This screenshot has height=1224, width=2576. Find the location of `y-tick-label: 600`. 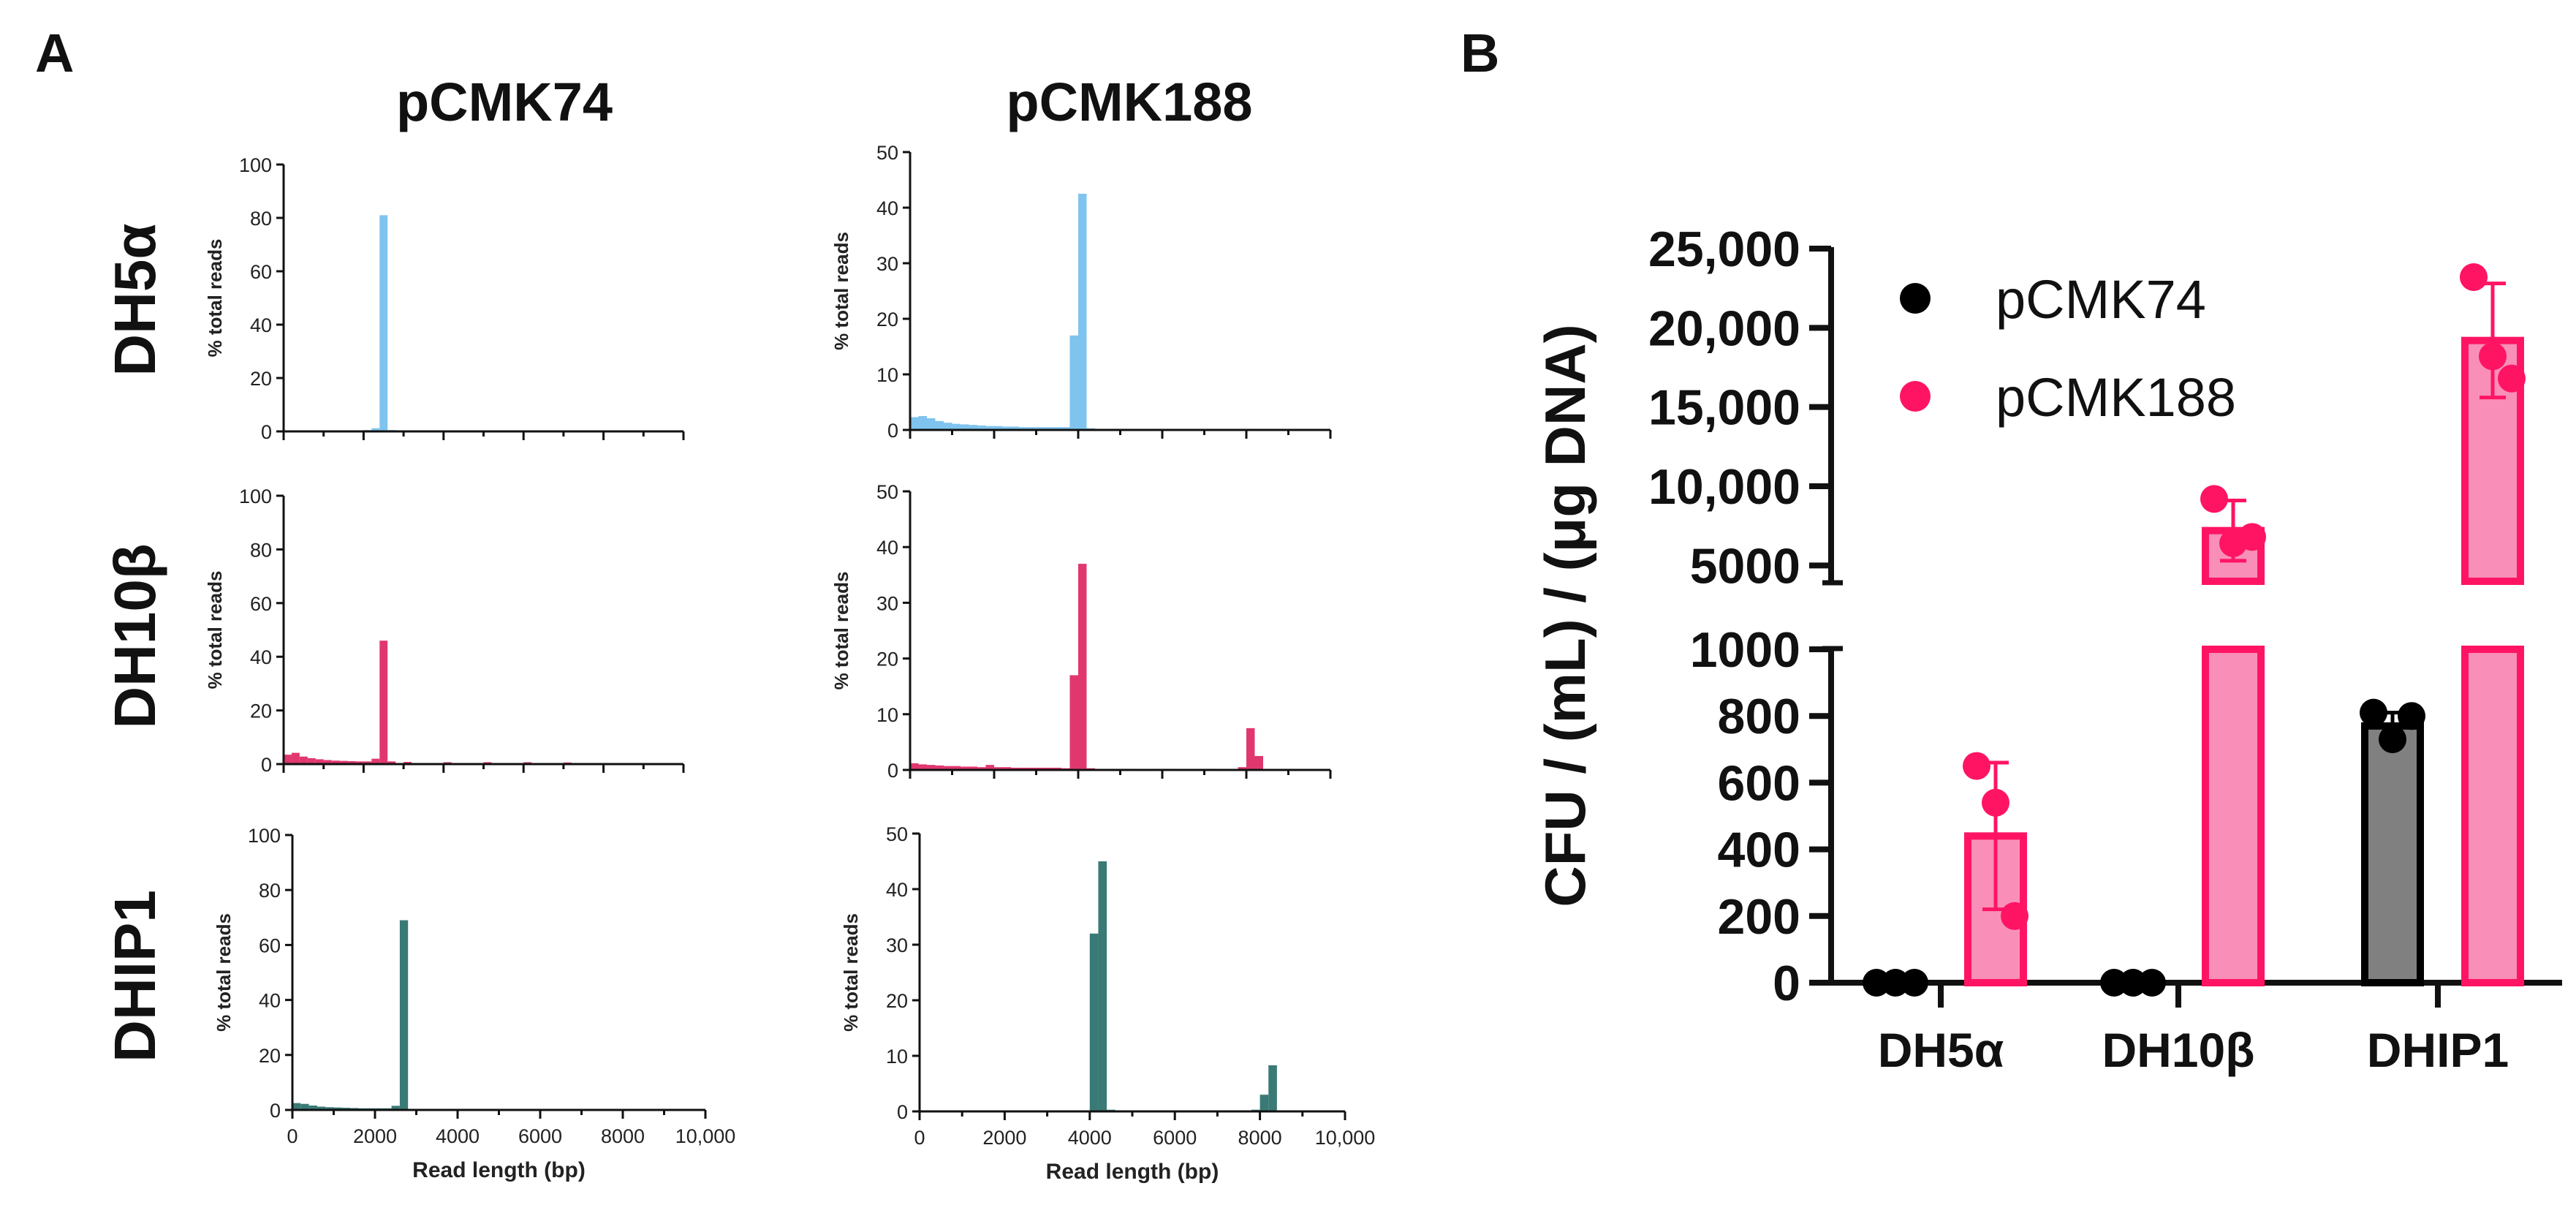

y-tick-label: 600 is located at coordinates (1759, 783).